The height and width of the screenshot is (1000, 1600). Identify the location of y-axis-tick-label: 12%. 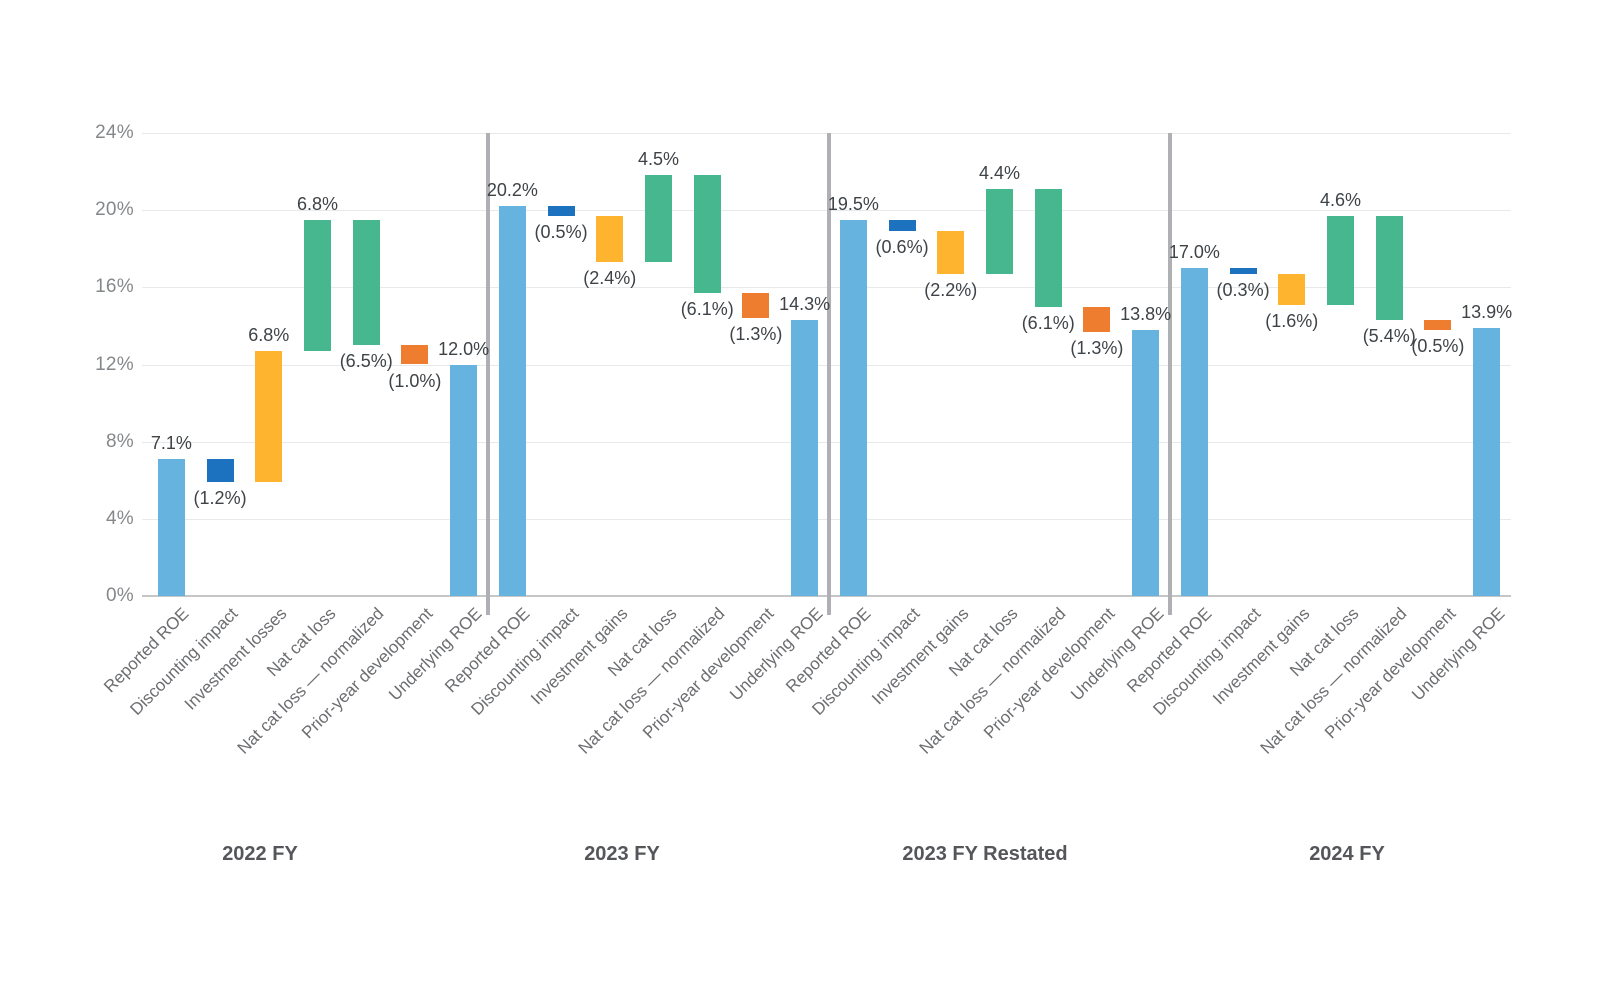
(114, 364).